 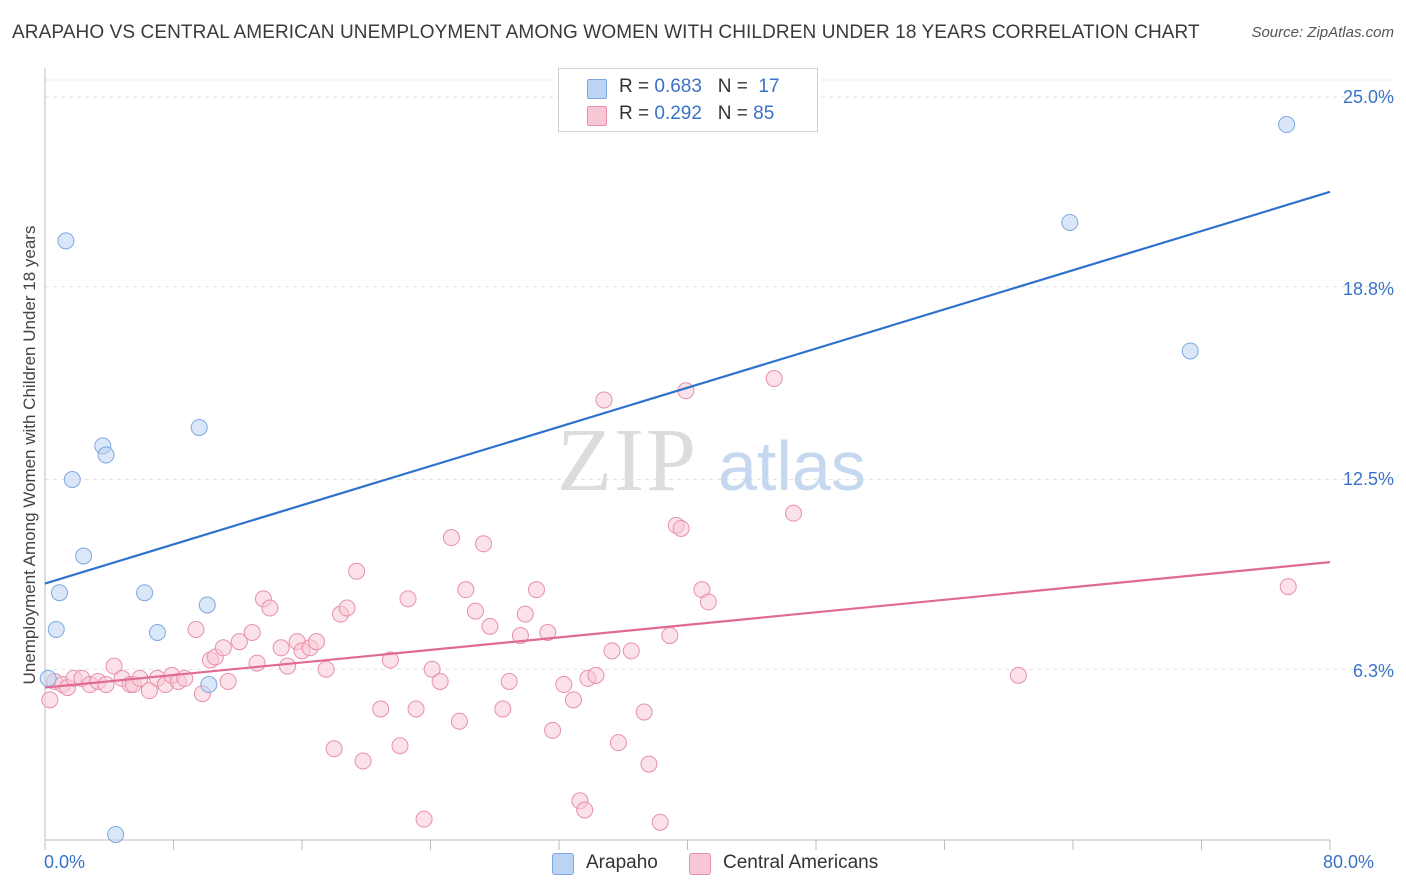 I want to click on chart-source: Source: ZipAtlas.com, so click(x=1322, y=32).